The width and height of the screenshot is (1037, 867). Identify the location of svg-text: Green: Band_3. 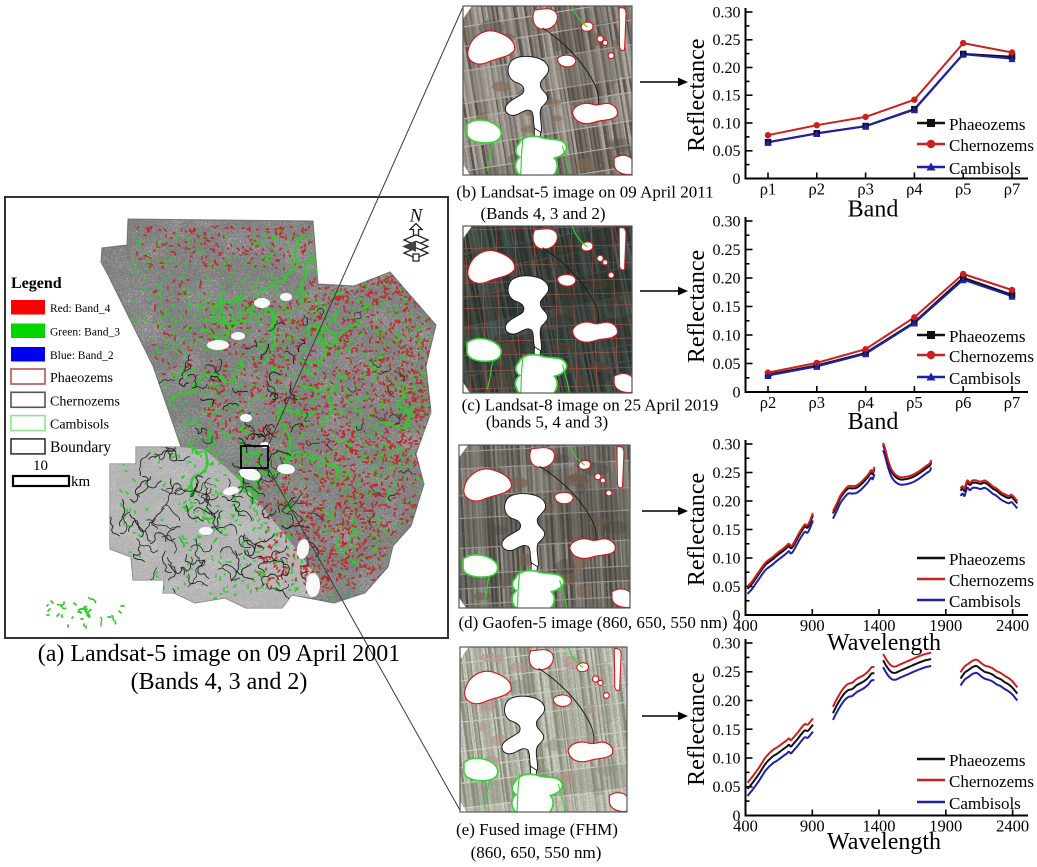
(85, 333).